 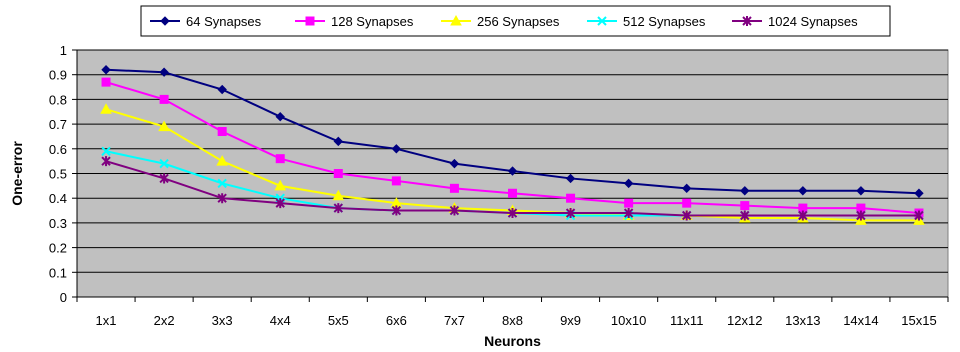 I want to click on legend-label: 128 Synapses, so click(x=372, y=21).